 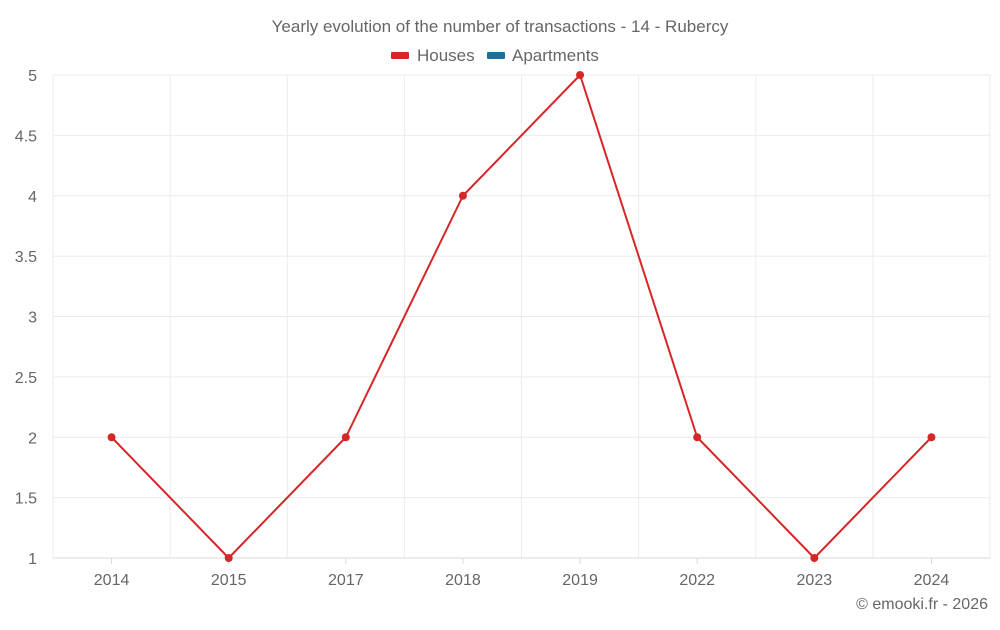 What do you see at coordinates (32, 438) in the screenshot?
I see `y-tick-label: 2` at bounding box center [32, 438].